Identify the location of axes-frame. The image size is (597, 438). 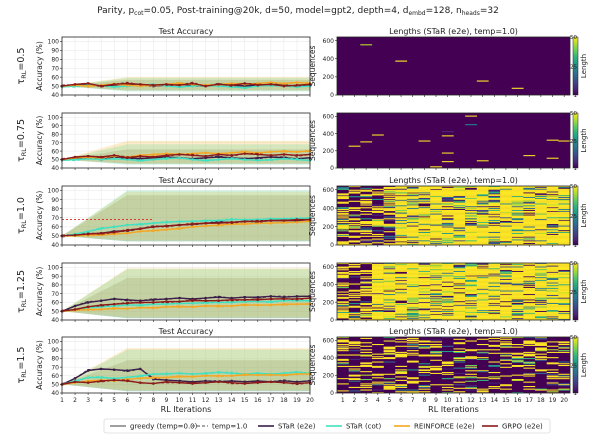
(186, 215).